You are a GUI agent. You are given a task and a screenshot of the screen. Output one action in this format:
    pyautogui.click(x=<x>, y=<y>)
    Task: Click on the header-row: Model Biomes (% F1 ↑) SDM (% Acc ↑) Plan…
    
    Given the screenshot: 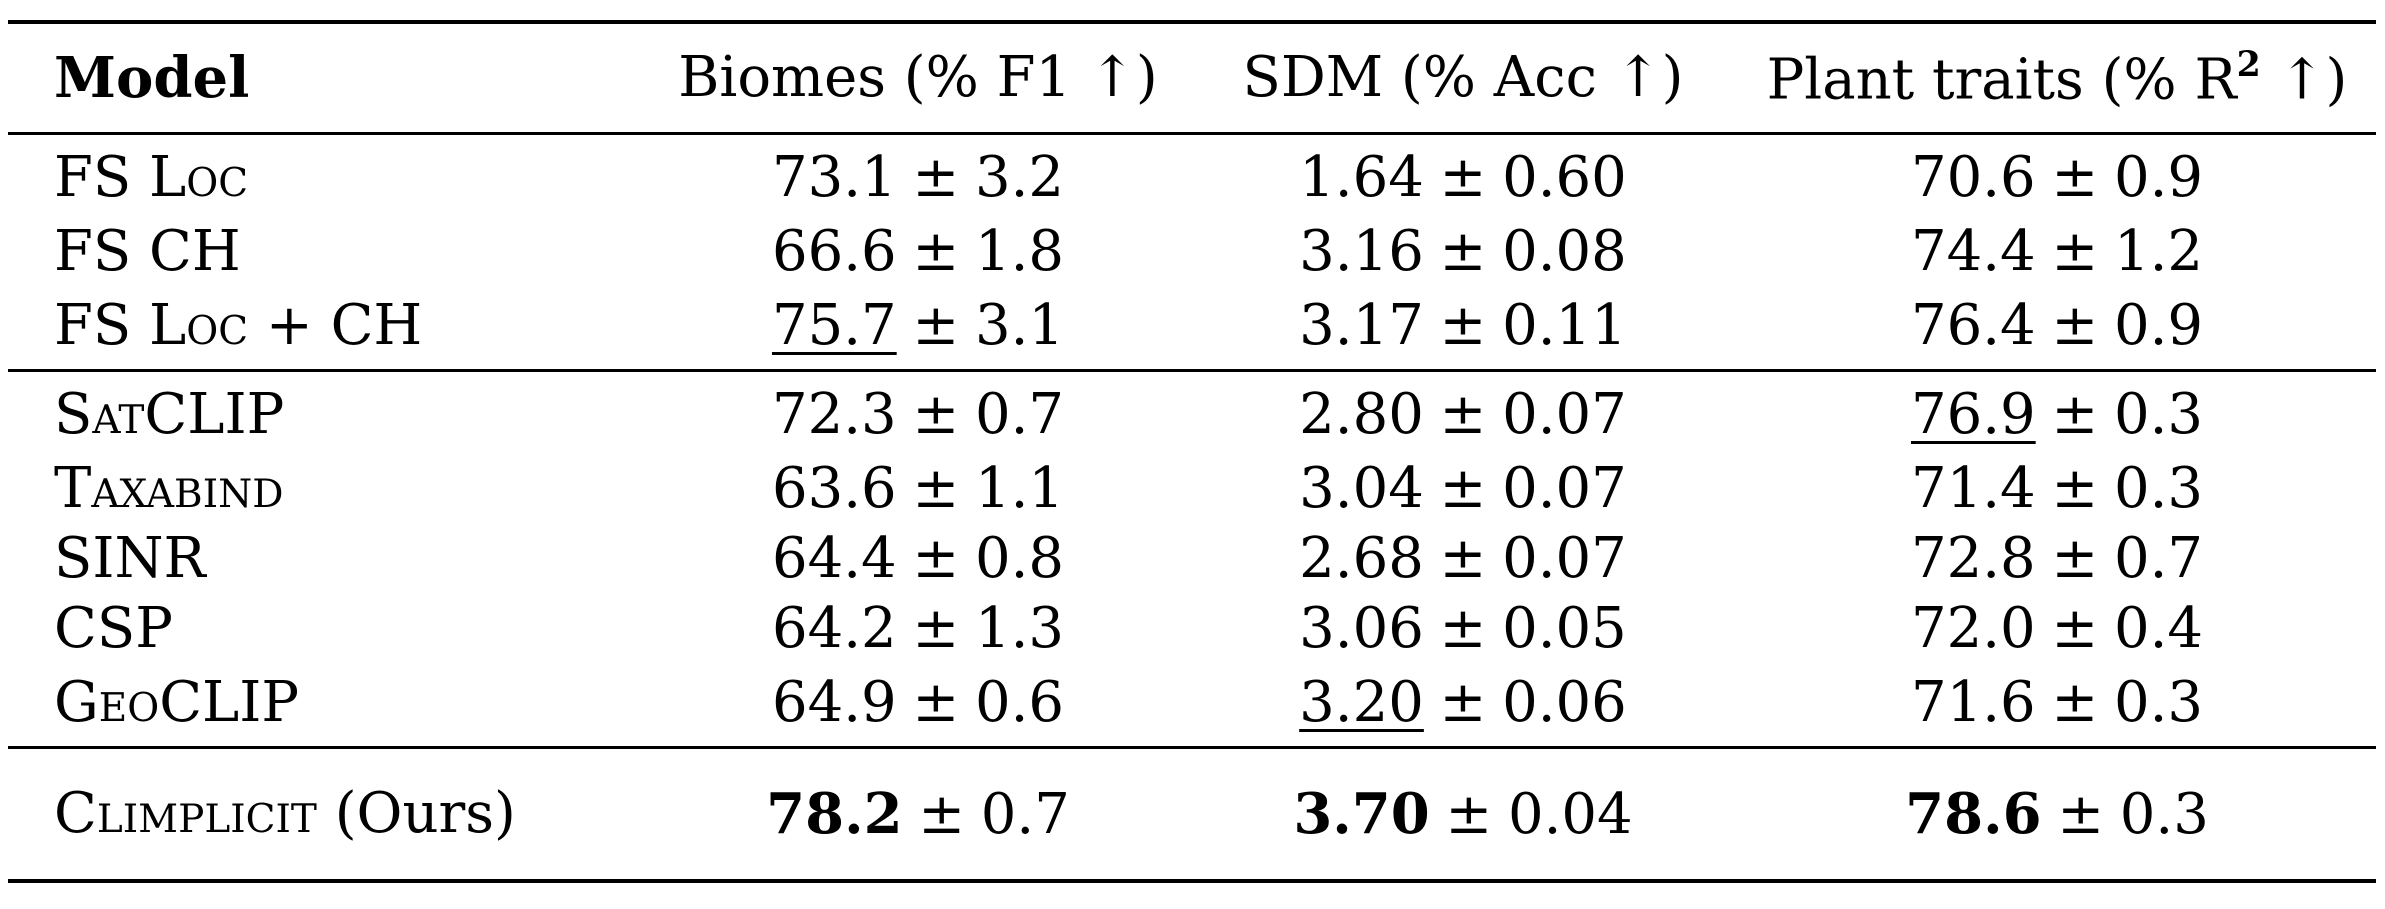 What is the action you would take?
    pyautogui.click(x=1192, y=77)
    